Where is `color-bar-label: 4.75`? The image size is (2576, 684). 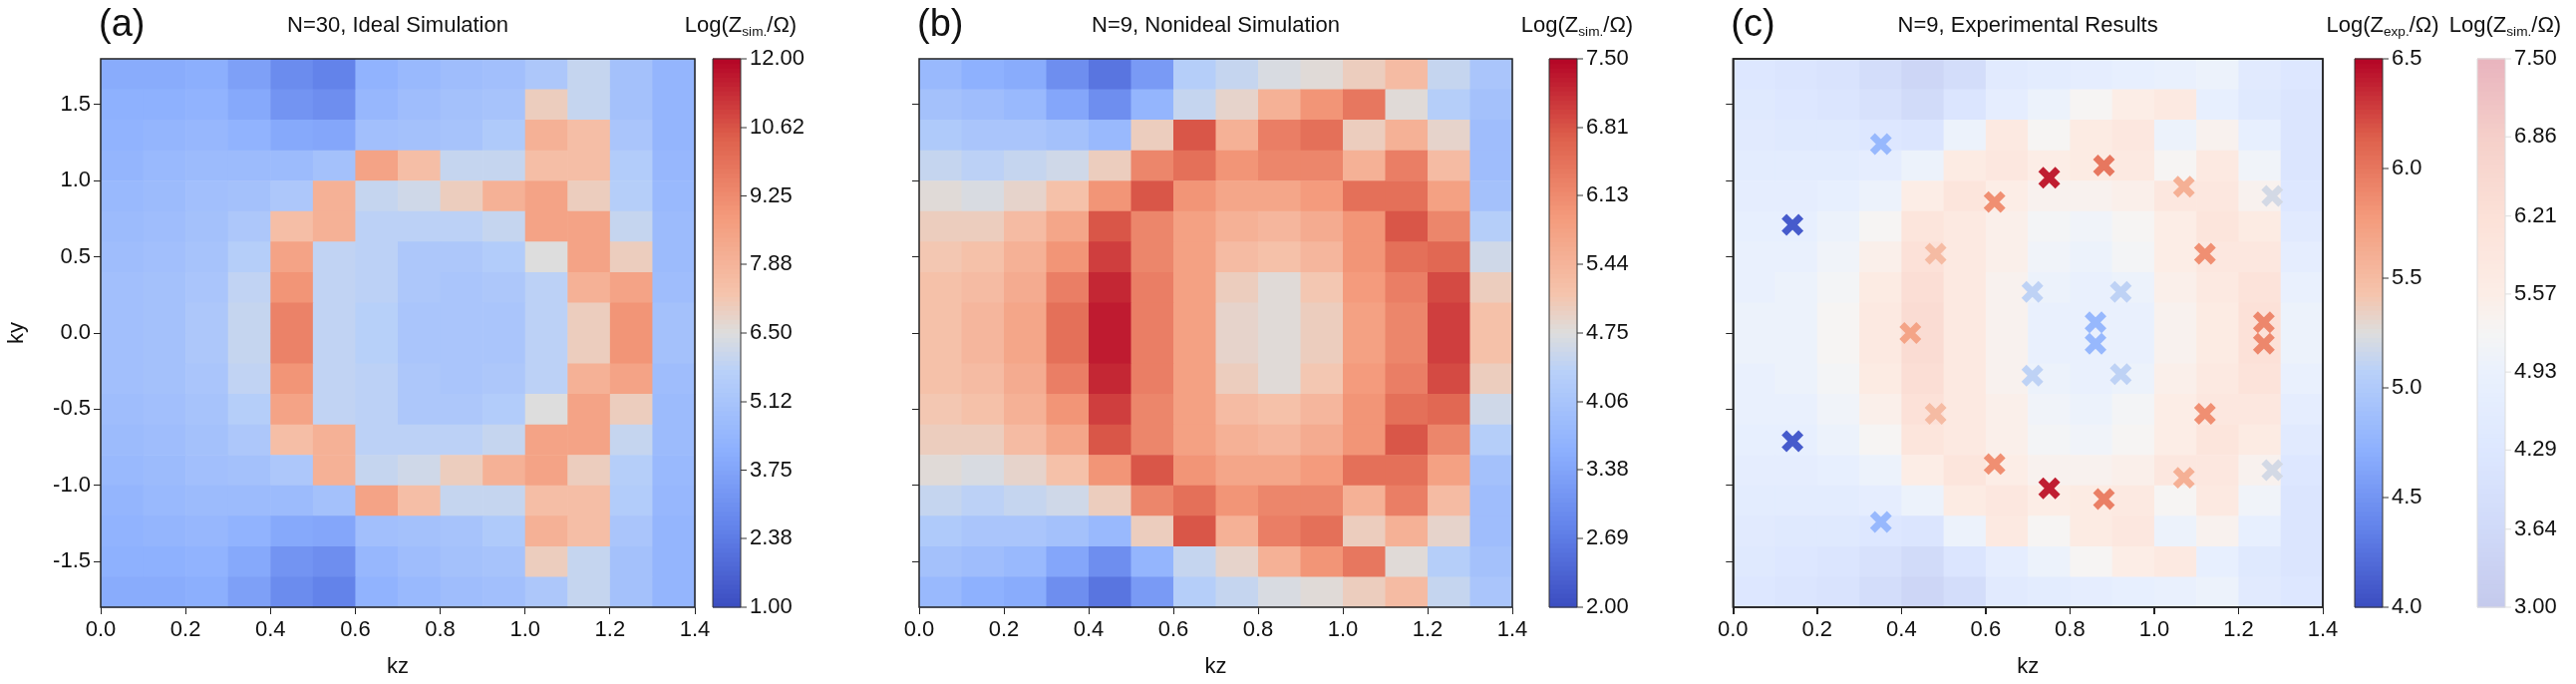
color-bar-label: 4.75 is located at coordinates (1607, 332).